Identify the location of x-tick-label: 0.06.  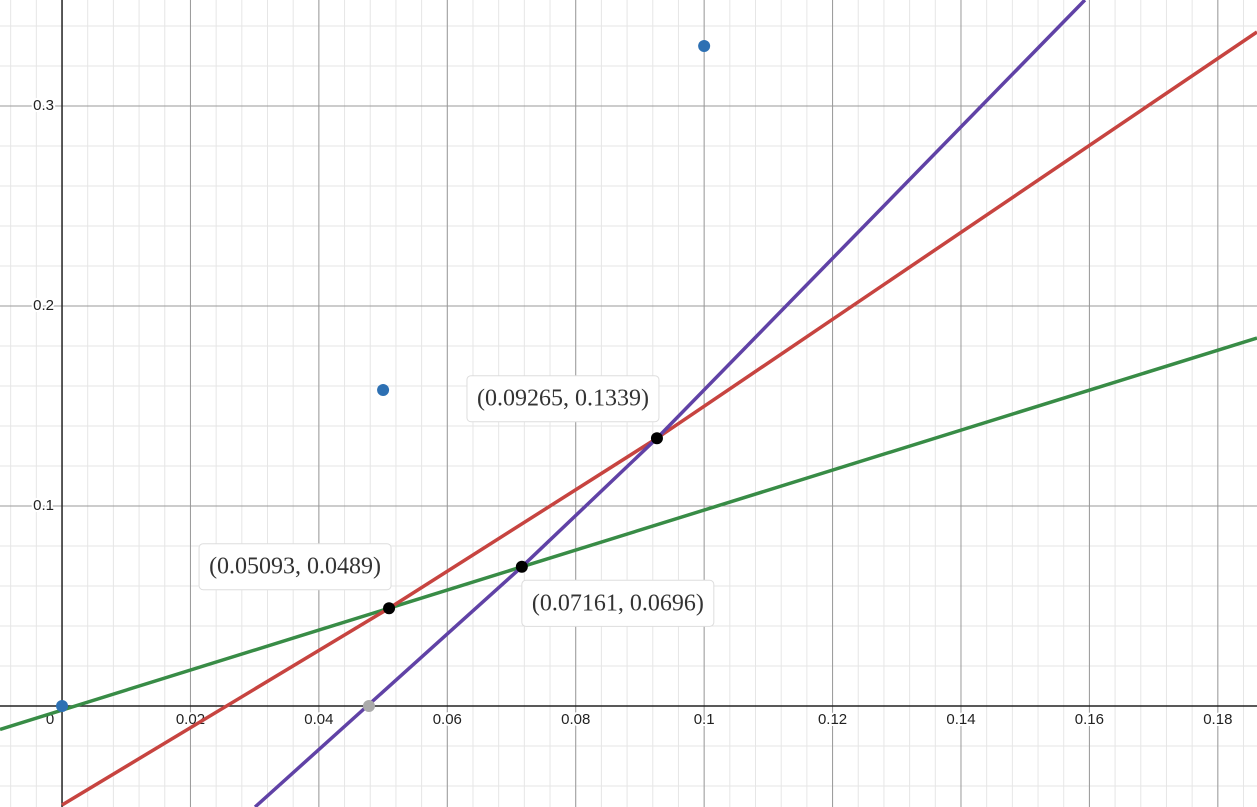
(447, 719).